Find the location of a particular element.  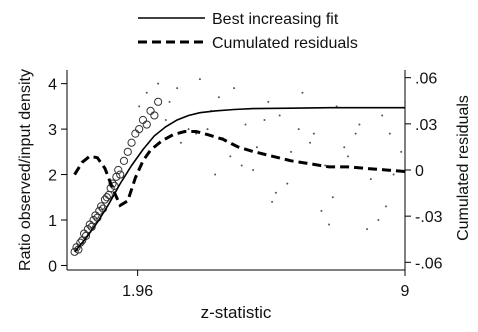

legend: Best increasing fit Cumulated residuals is located at coordinates (248, 31).